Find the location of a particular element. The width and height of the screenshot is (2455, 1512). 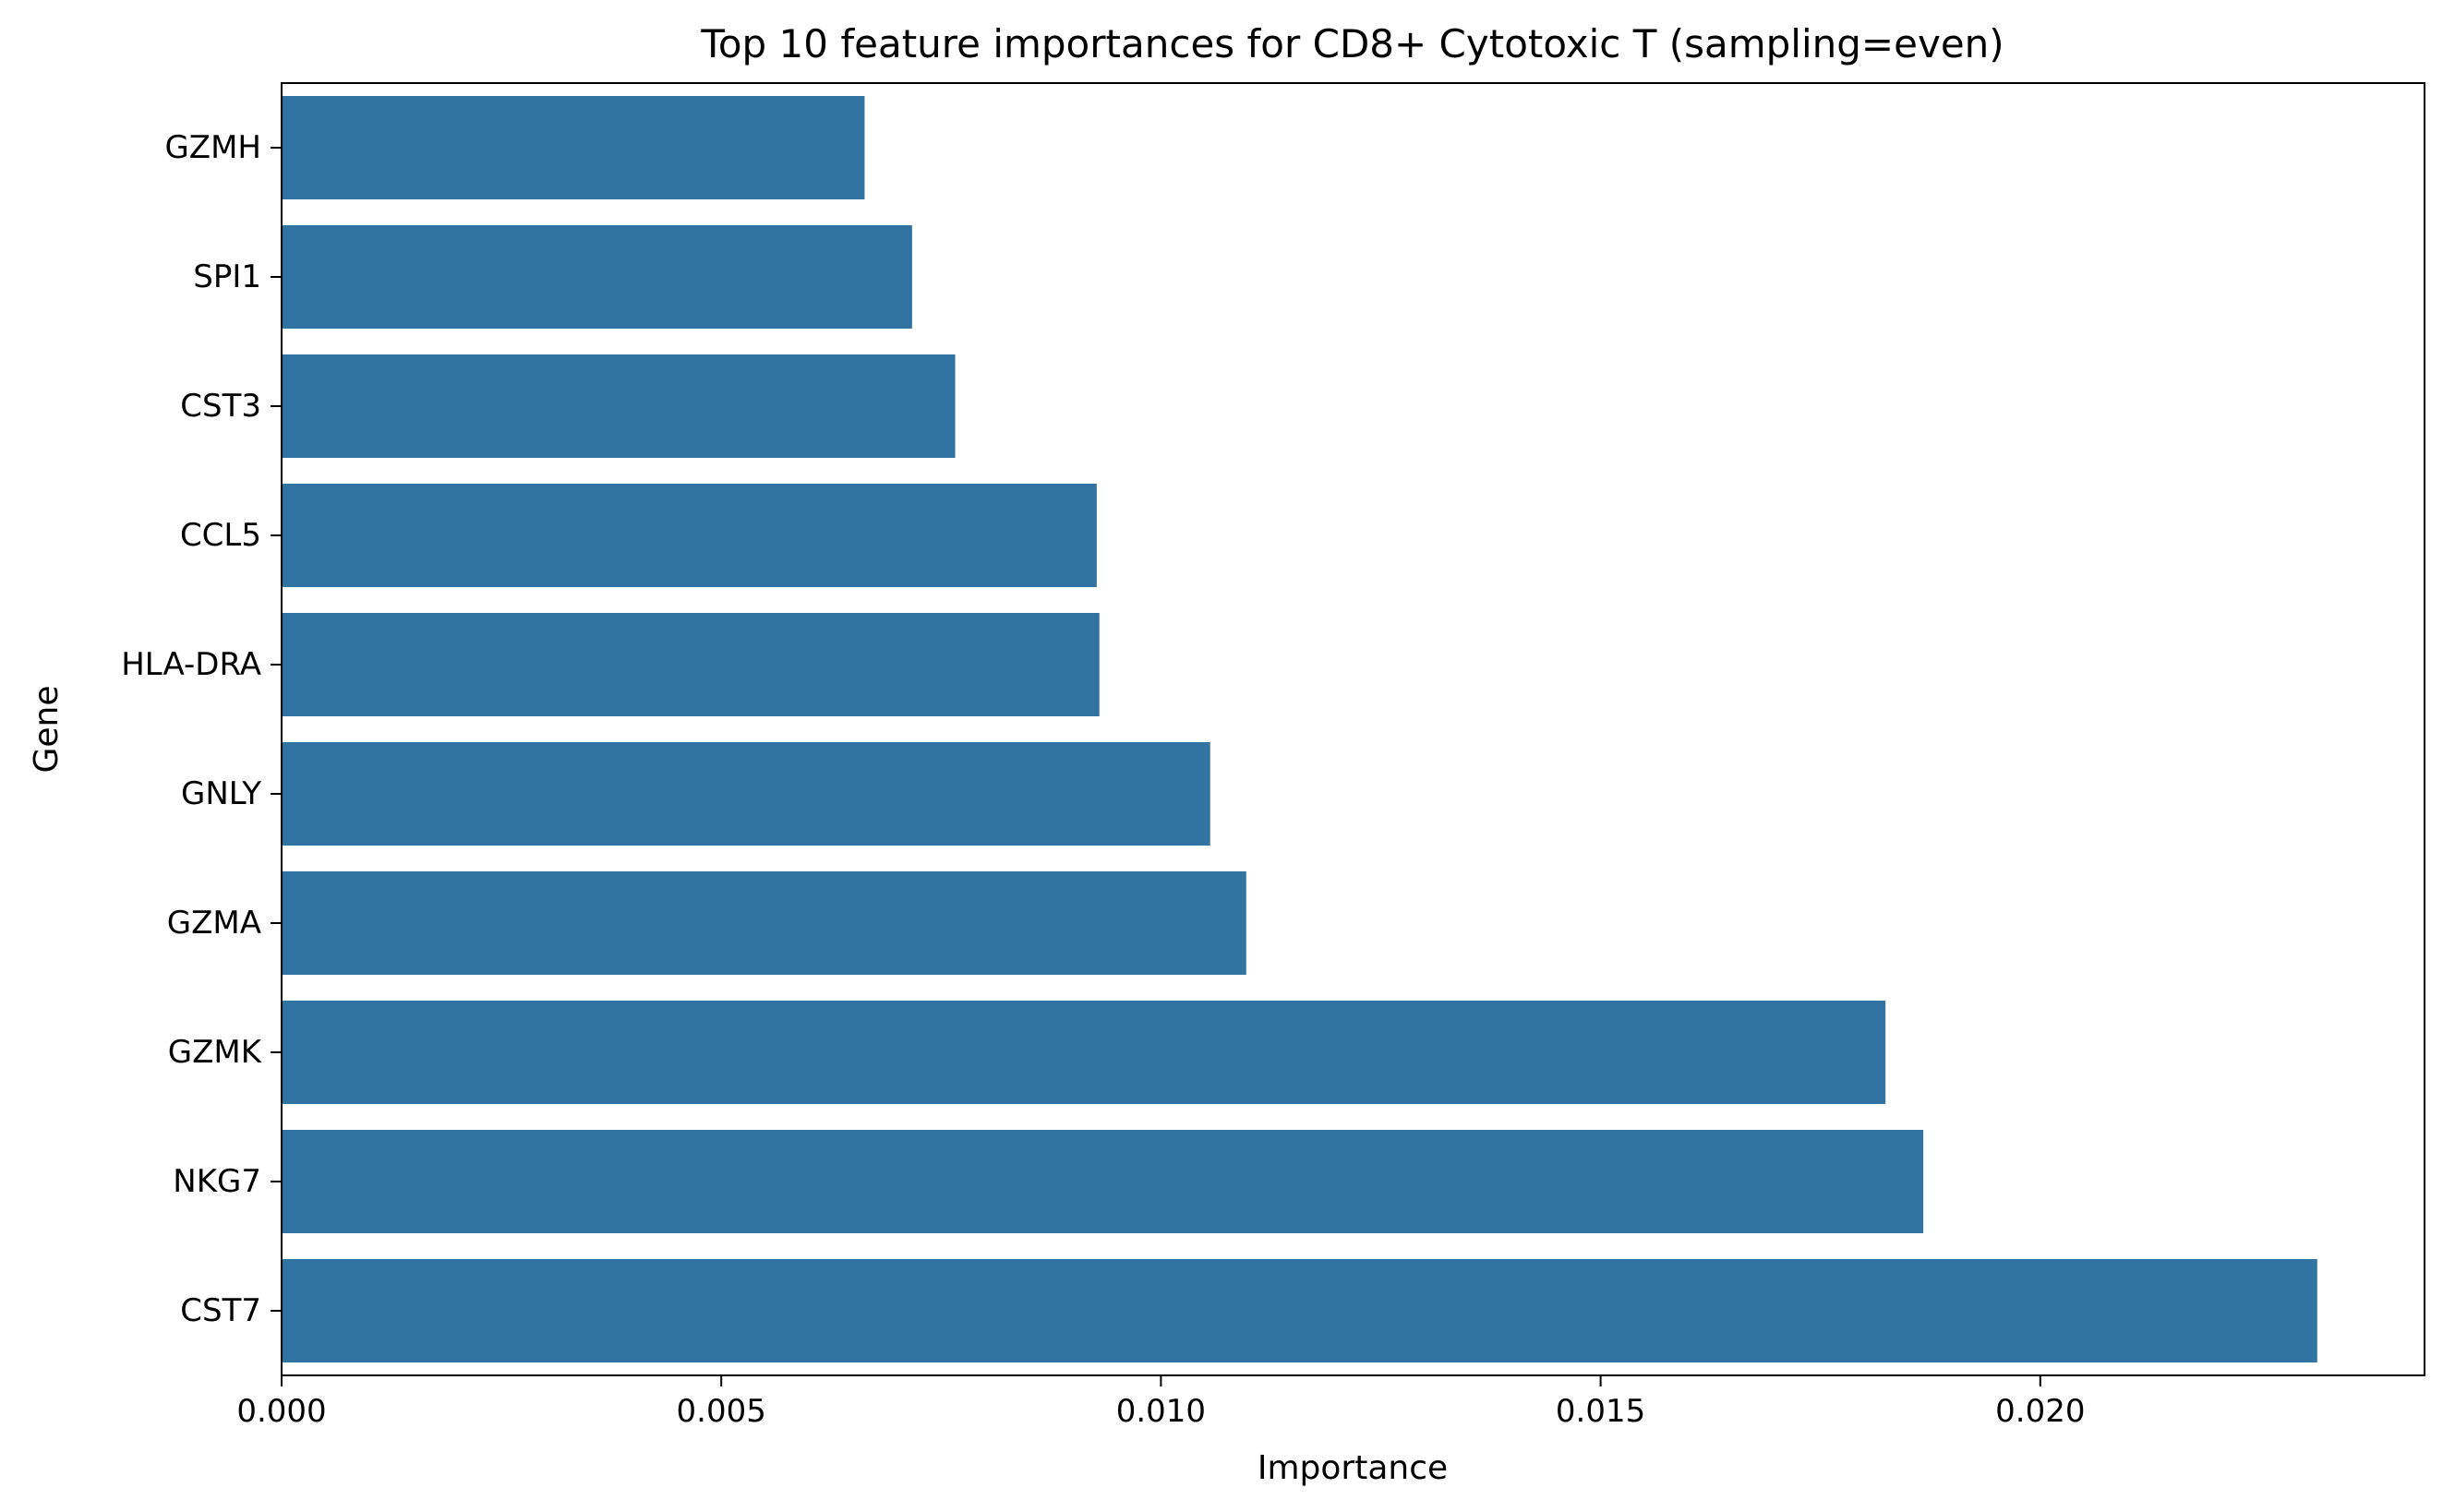

bar-ccl5 is located at coordinates (689, 535).